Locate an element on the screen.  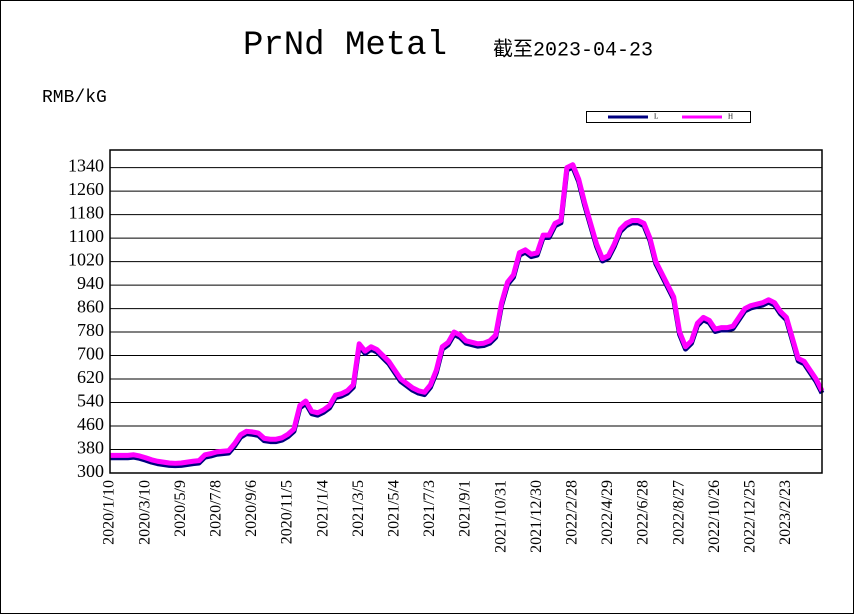
y-tick-label: 700 is located at coordinates (90, 354).